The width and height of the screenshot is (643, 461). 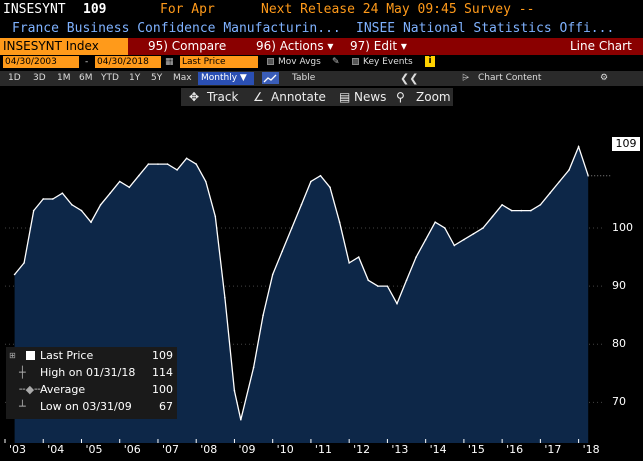 What do you see at coordinates (223, 97) in the screenshot?
I see `track-button: Track` at bounding box center [223, 97].